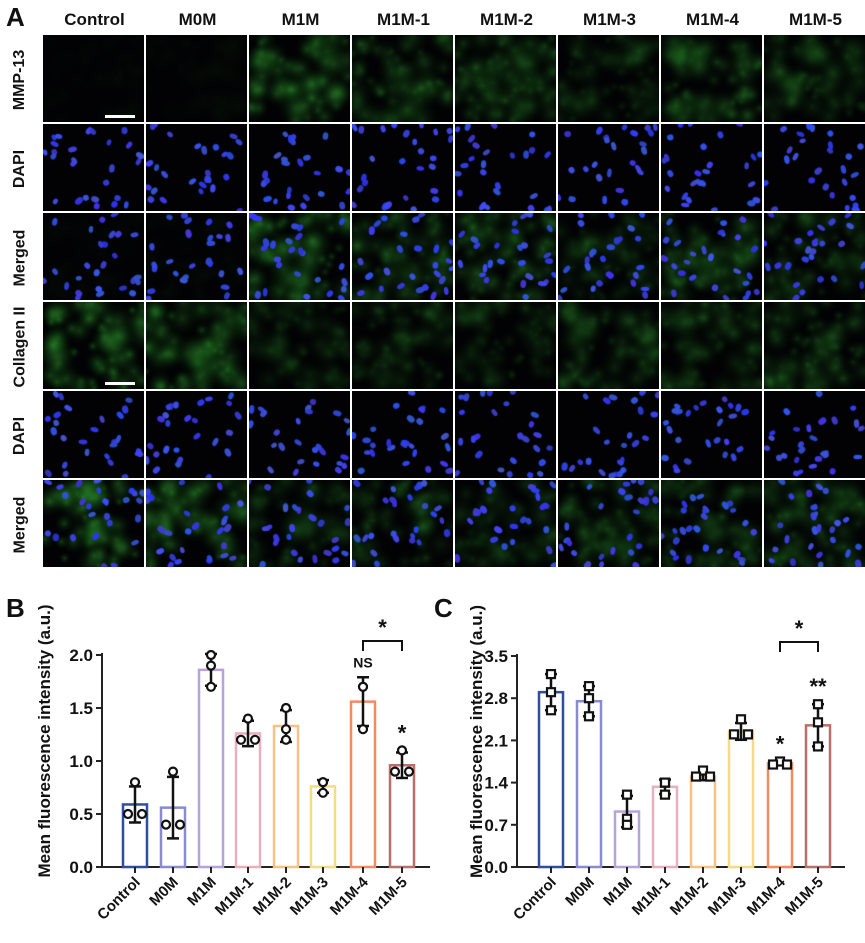 Image resolution: width=865 pixels, height=943 pixels. What do you see at coordinates (15, 608) in the screenshot?
I see `panel-letter: B` at bounding box center [15, 608].